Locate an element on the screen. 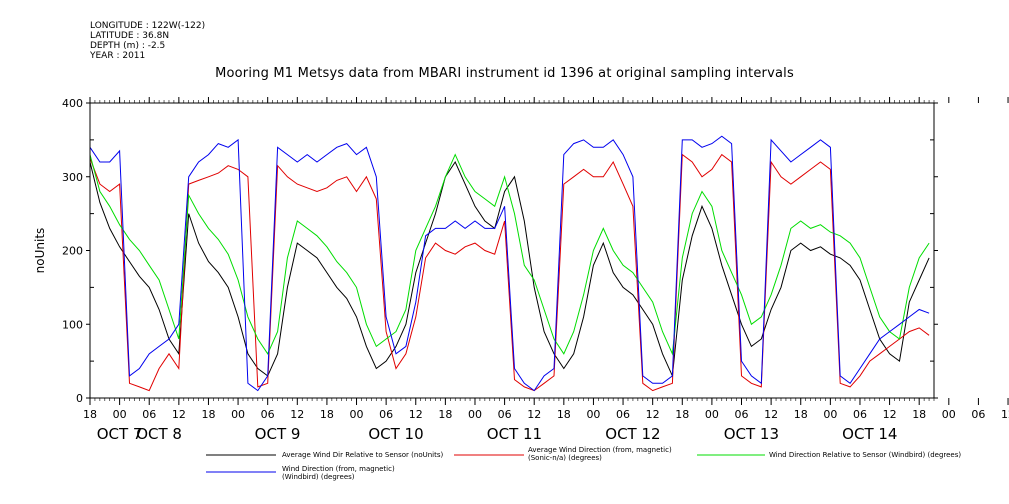 This screenshot has width=1009, height=504. x-date-label: OCT 9 is located at coordinates (278, 434).